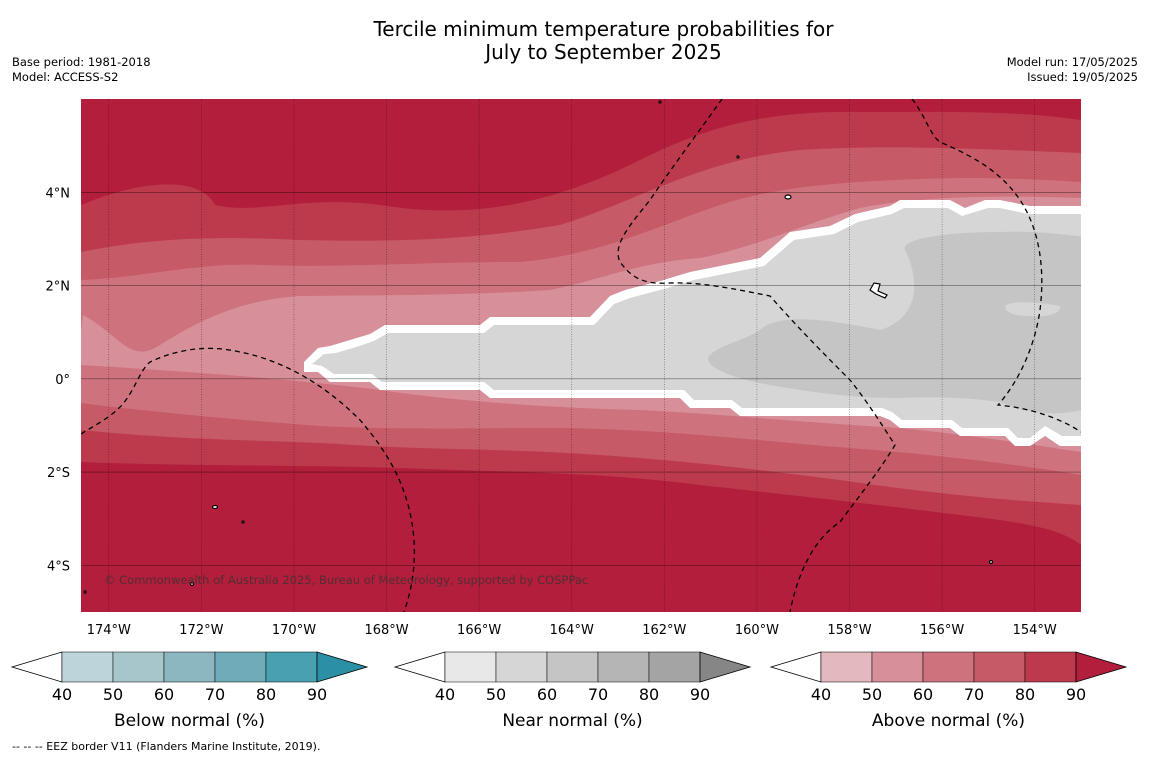 The height and width of the screenshot is (758, 1150). I want to click on longitude-tick-label: 160°W, so click(757, 630).